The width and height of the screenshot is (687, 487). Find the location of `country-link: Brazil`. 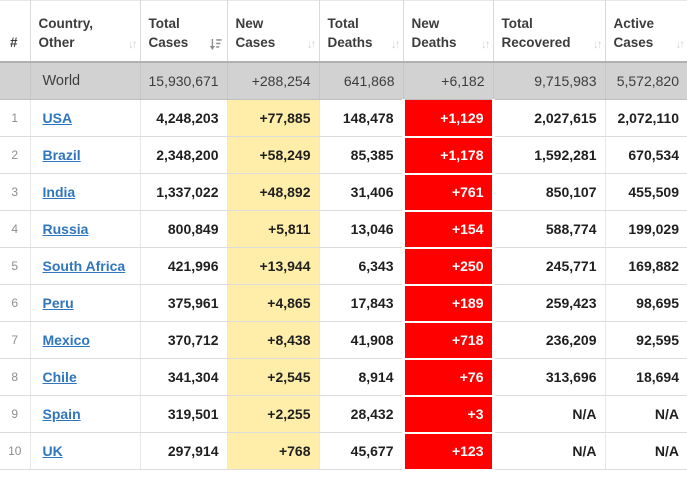

country-link: Brazil is located at coordinates (61, 155).